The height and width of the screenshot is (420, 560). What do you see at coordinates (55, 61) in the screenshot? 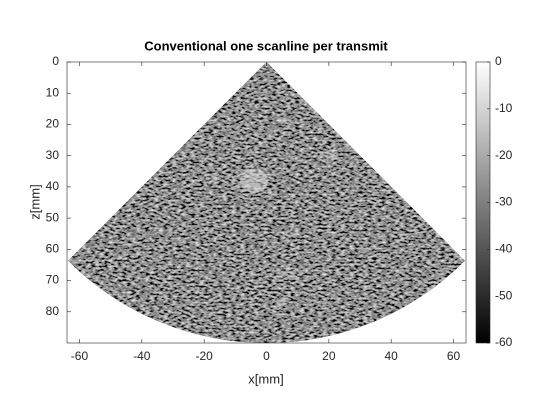
I see `y-tick-label: 0` at bounding box center [55, 61].